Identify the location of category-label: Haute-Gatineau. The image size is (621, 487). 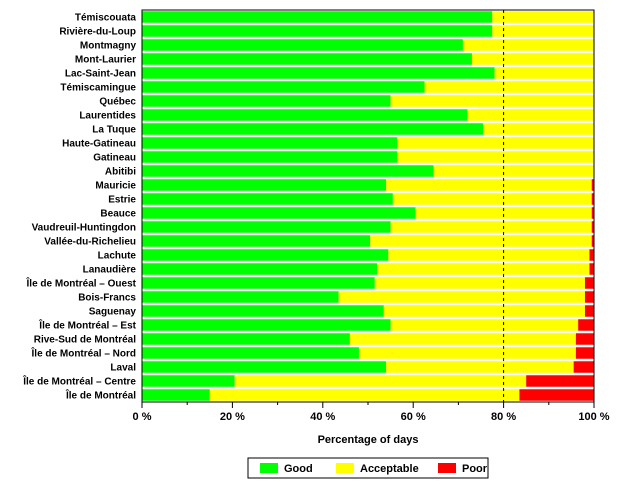
(99, 144).